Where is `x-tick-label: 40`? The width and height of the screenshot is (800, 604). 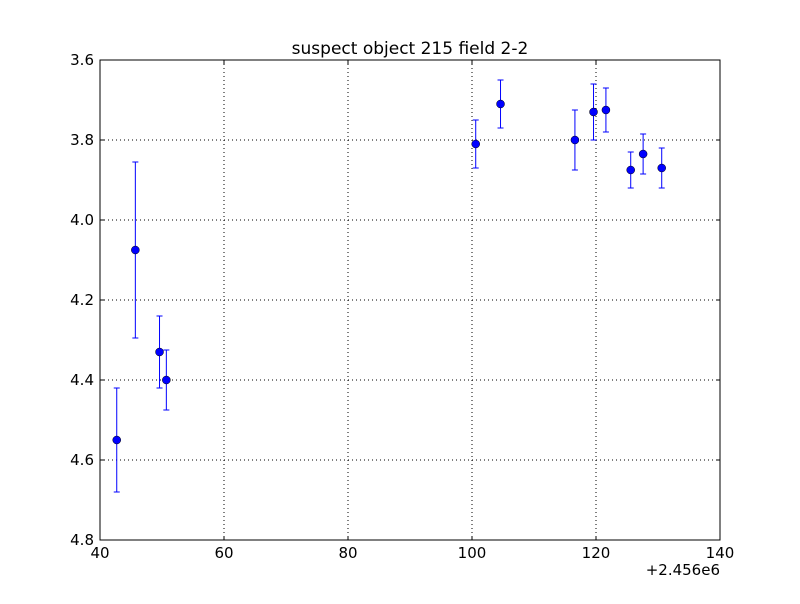 x-tick-label: 40 is located at coordinates (99, 553).